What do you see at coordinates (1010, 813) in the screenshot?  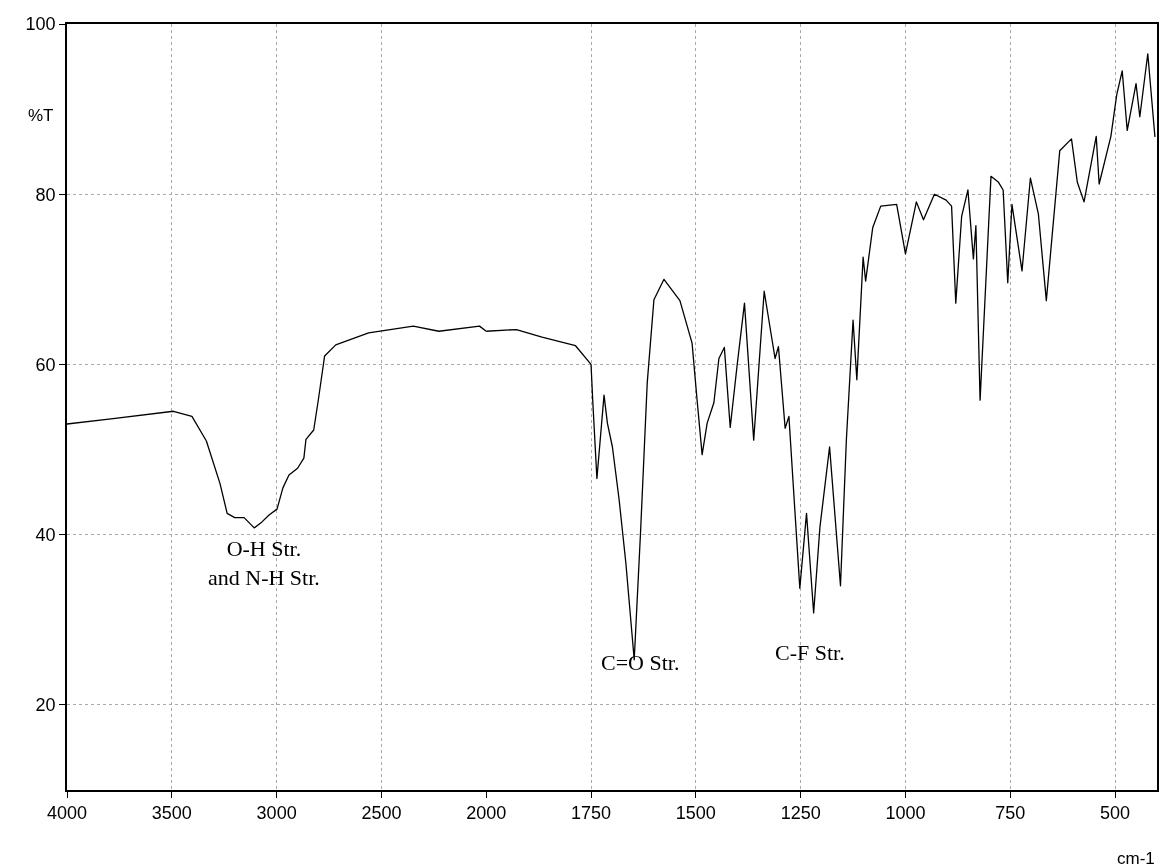 I see `x-tick-label: 750` at bounding box center [1010, 813].